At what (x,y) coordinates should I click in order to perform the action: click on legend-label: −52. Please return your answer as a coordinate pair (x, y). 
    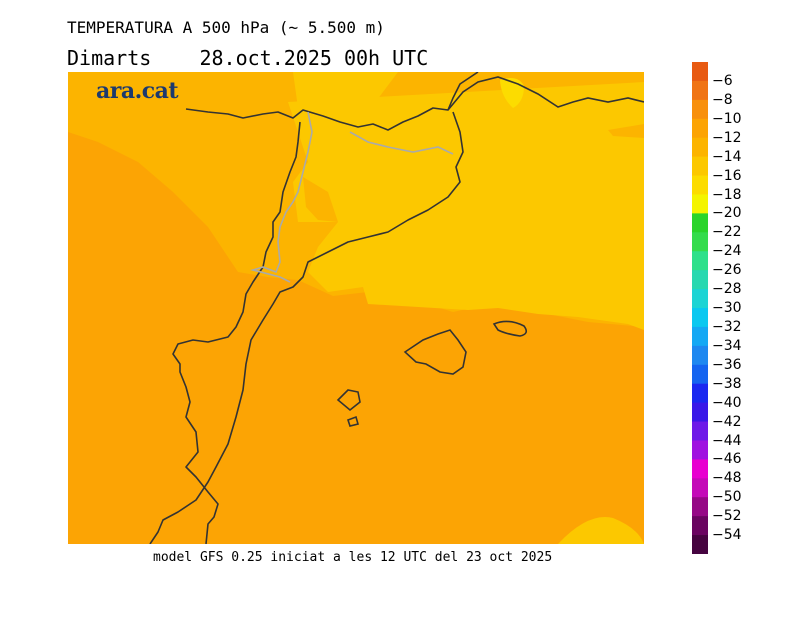
    Looking at the image, I should click on (727, 516).